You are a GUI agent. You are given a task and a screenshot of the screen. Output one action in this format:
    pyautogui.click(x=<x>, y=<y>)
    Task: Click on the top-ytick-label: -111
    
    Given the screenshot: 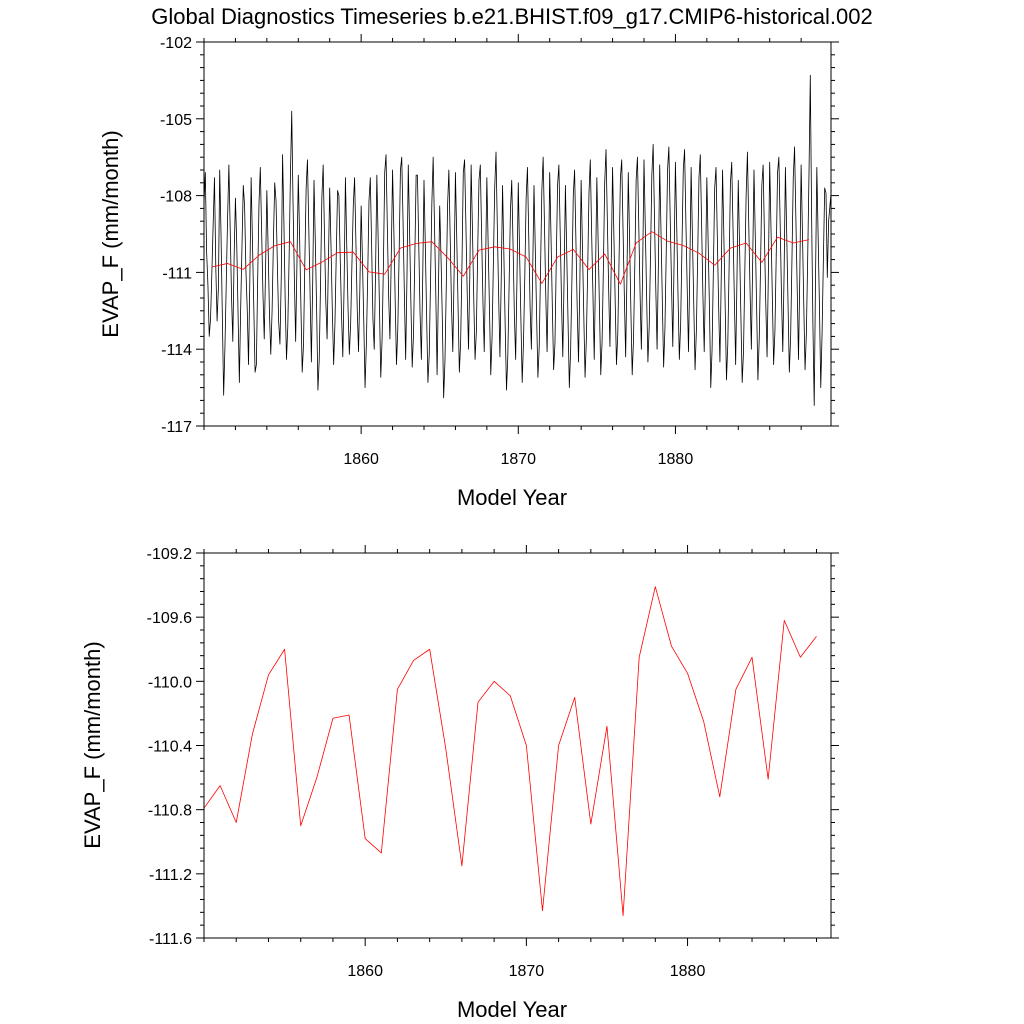 What is the action you would take?
    pyautogui.click(x=177, y=273)
    